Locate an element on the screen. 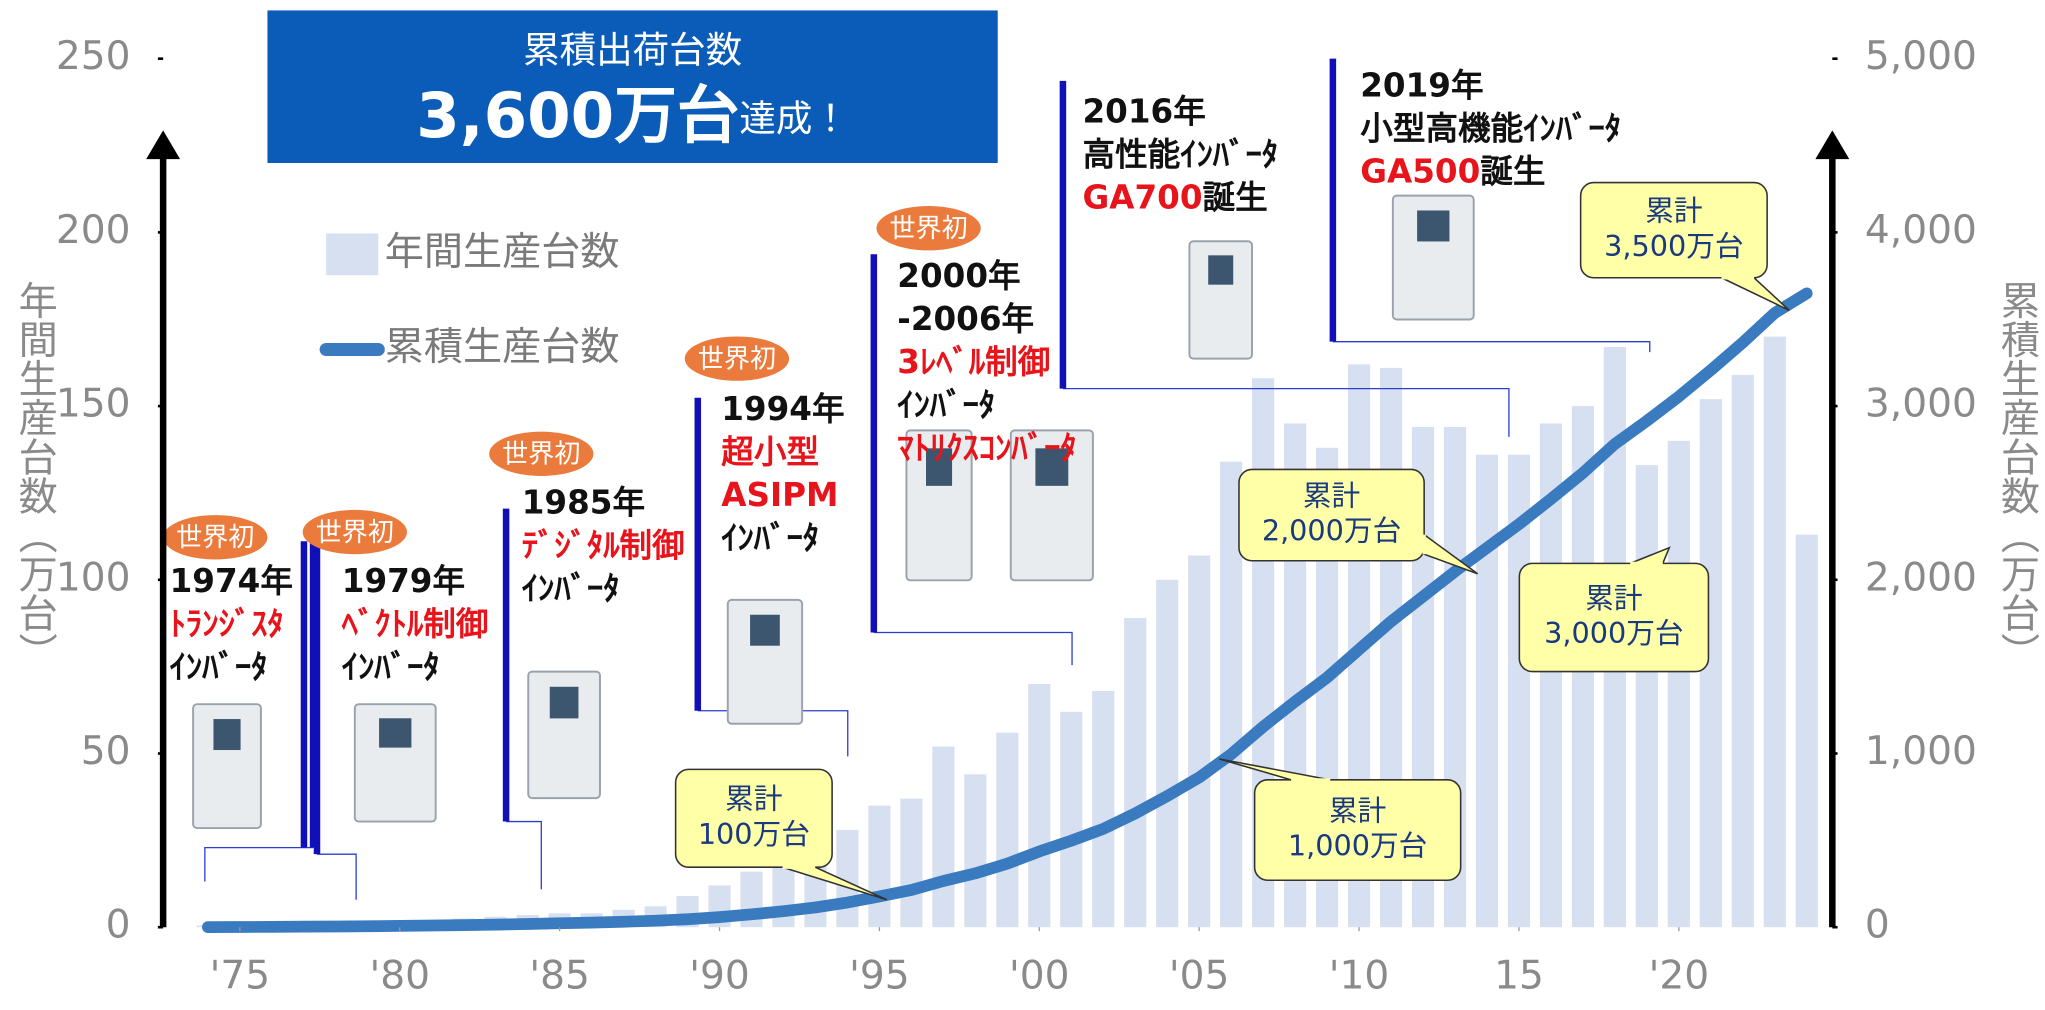 The image size is (2045, 1010). title-suffix: 達成！ is located at coordinates (794, 117).